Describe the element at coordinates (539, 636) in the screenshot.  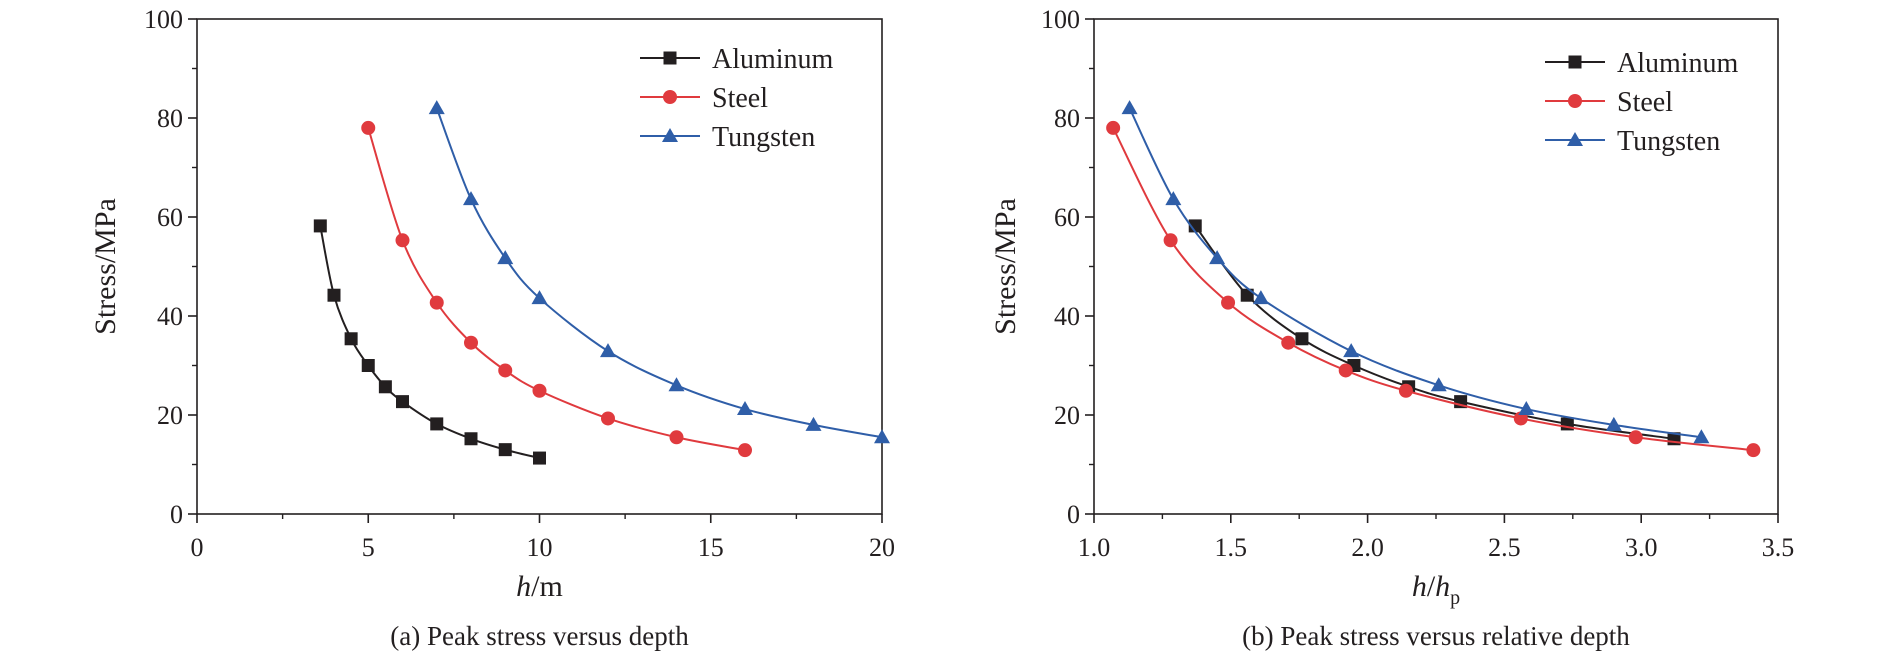
I see `chart-caption: (a) Peak stress versus depth` at that location.